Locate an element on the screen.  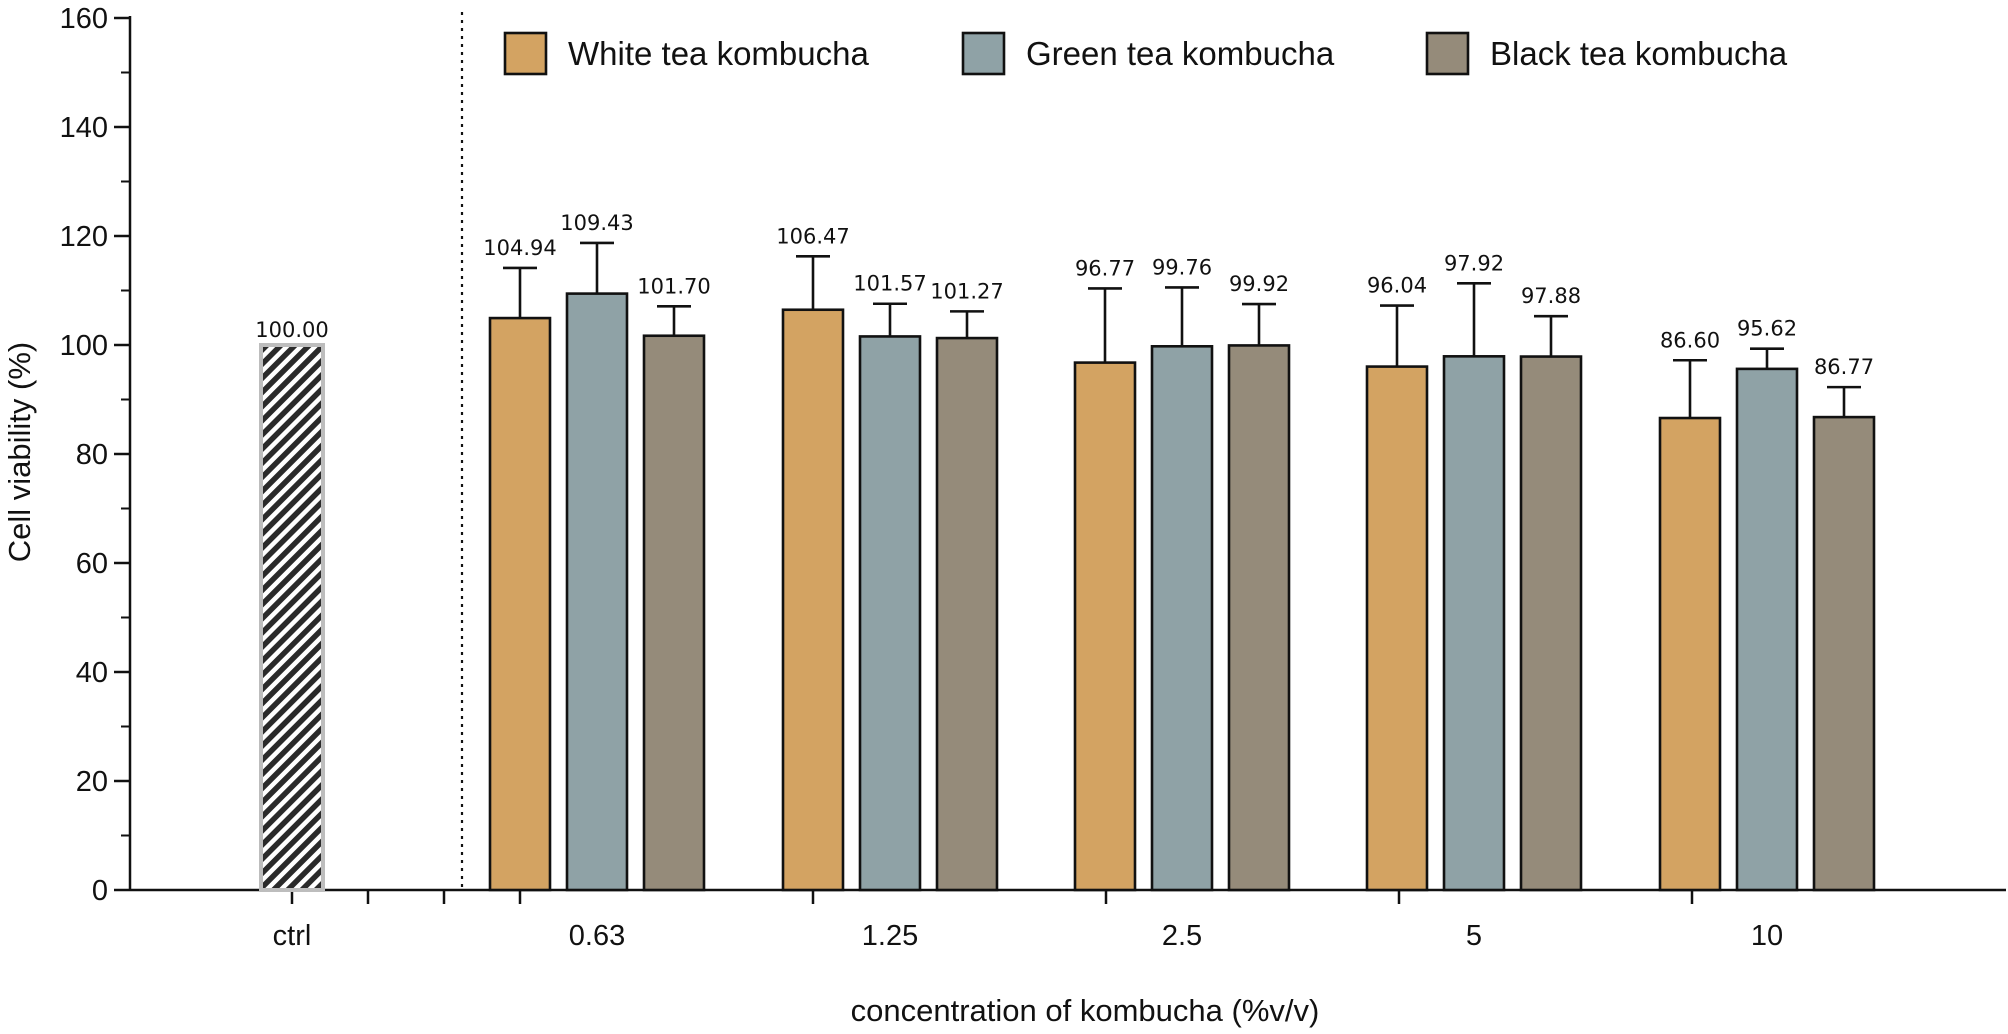
data-label: 96.77 is located at coordinates (1105, 268).